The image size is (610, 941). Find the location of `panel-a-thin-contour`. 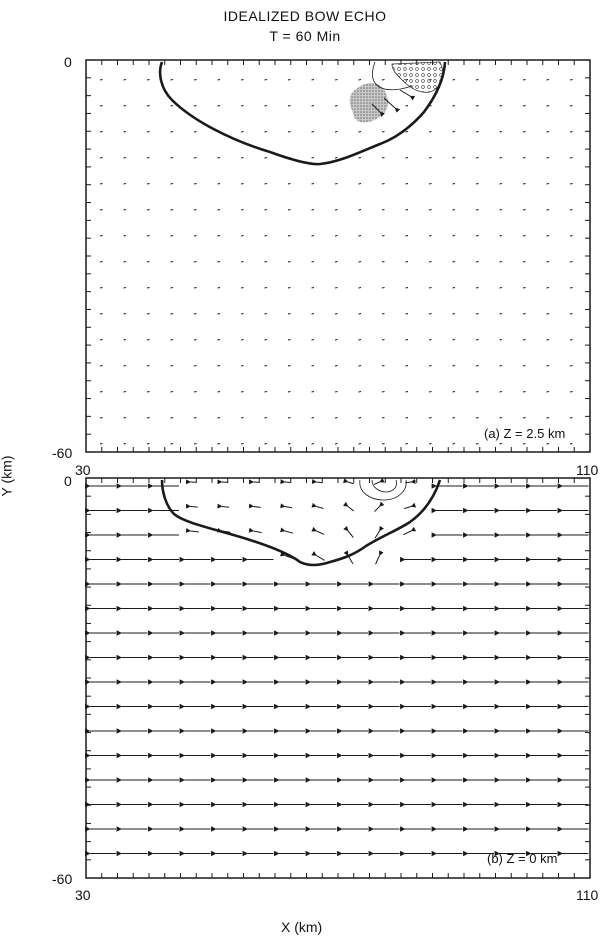

panel-a-thin-contour is located at coordinates (392, 76).